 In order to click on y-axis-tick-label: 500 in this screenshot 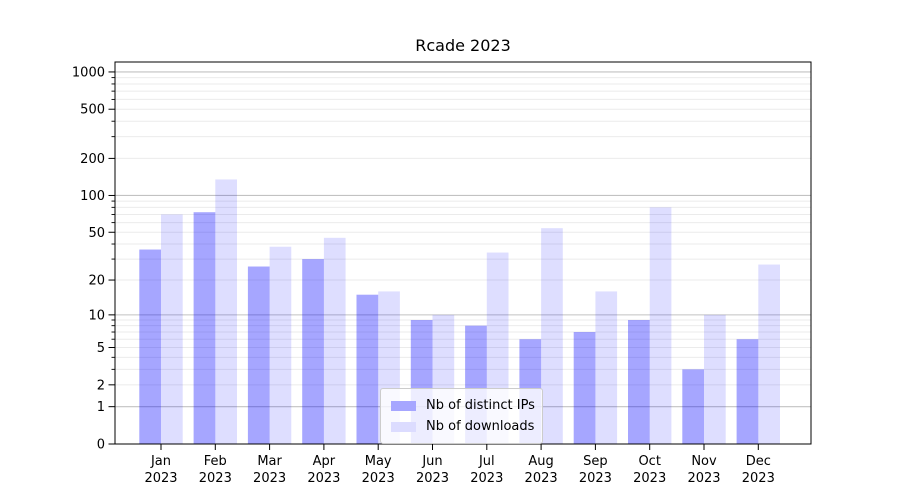, I will do `click(92, 110)`.